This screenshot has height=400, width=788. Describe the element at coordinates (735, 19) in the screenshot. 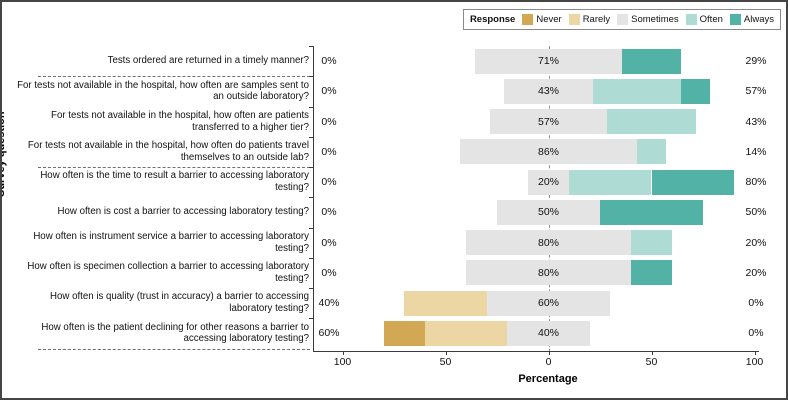

I see `legend-swatch-always` at that location.